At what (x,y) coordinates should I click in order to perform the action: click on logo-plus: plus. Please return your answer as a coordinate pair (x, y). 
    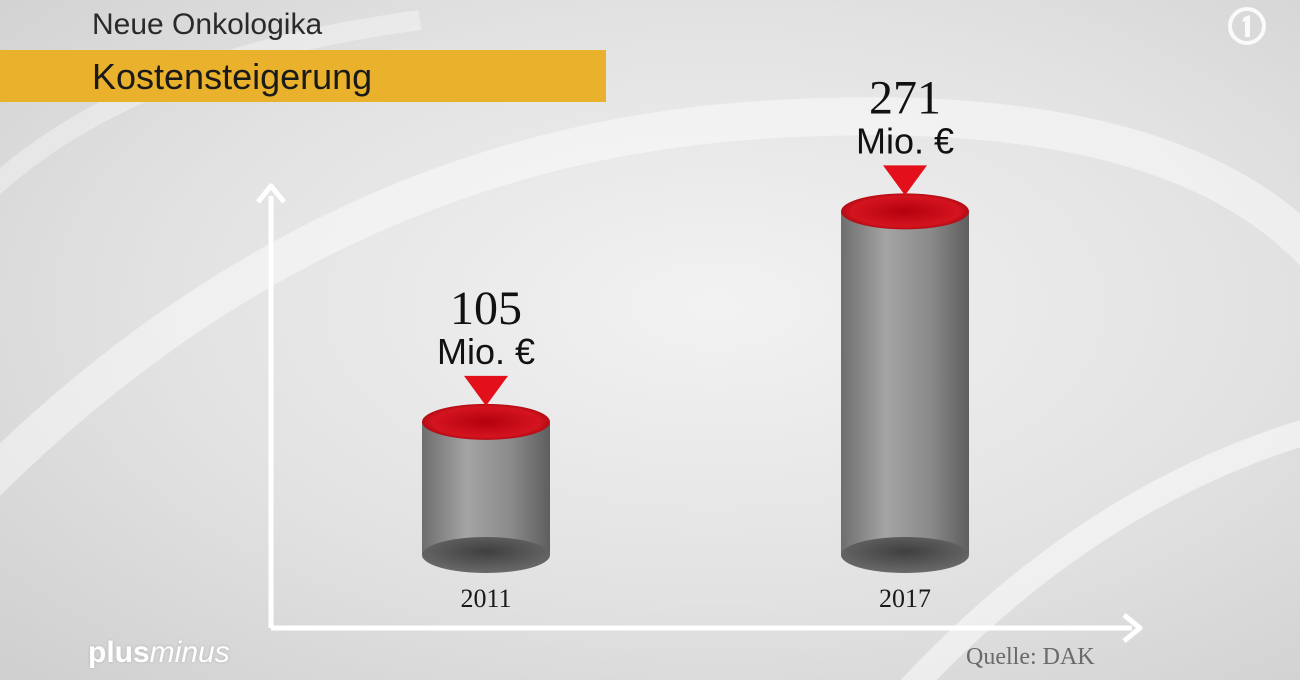
    Looking at the image, I should click on (119, 652).